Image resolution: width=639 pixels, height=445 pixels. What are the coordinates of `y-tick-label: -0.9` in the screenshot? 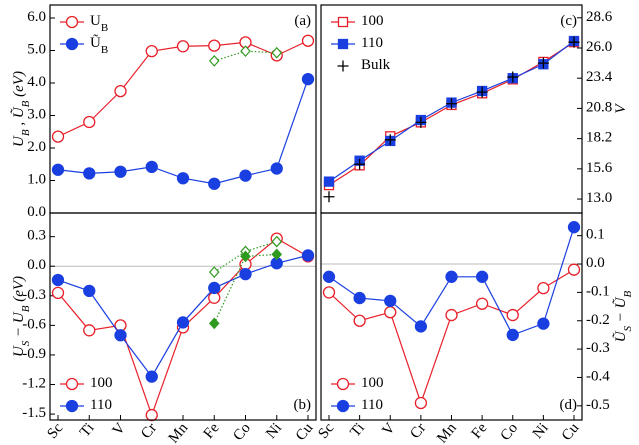 It's located at (34, 354).